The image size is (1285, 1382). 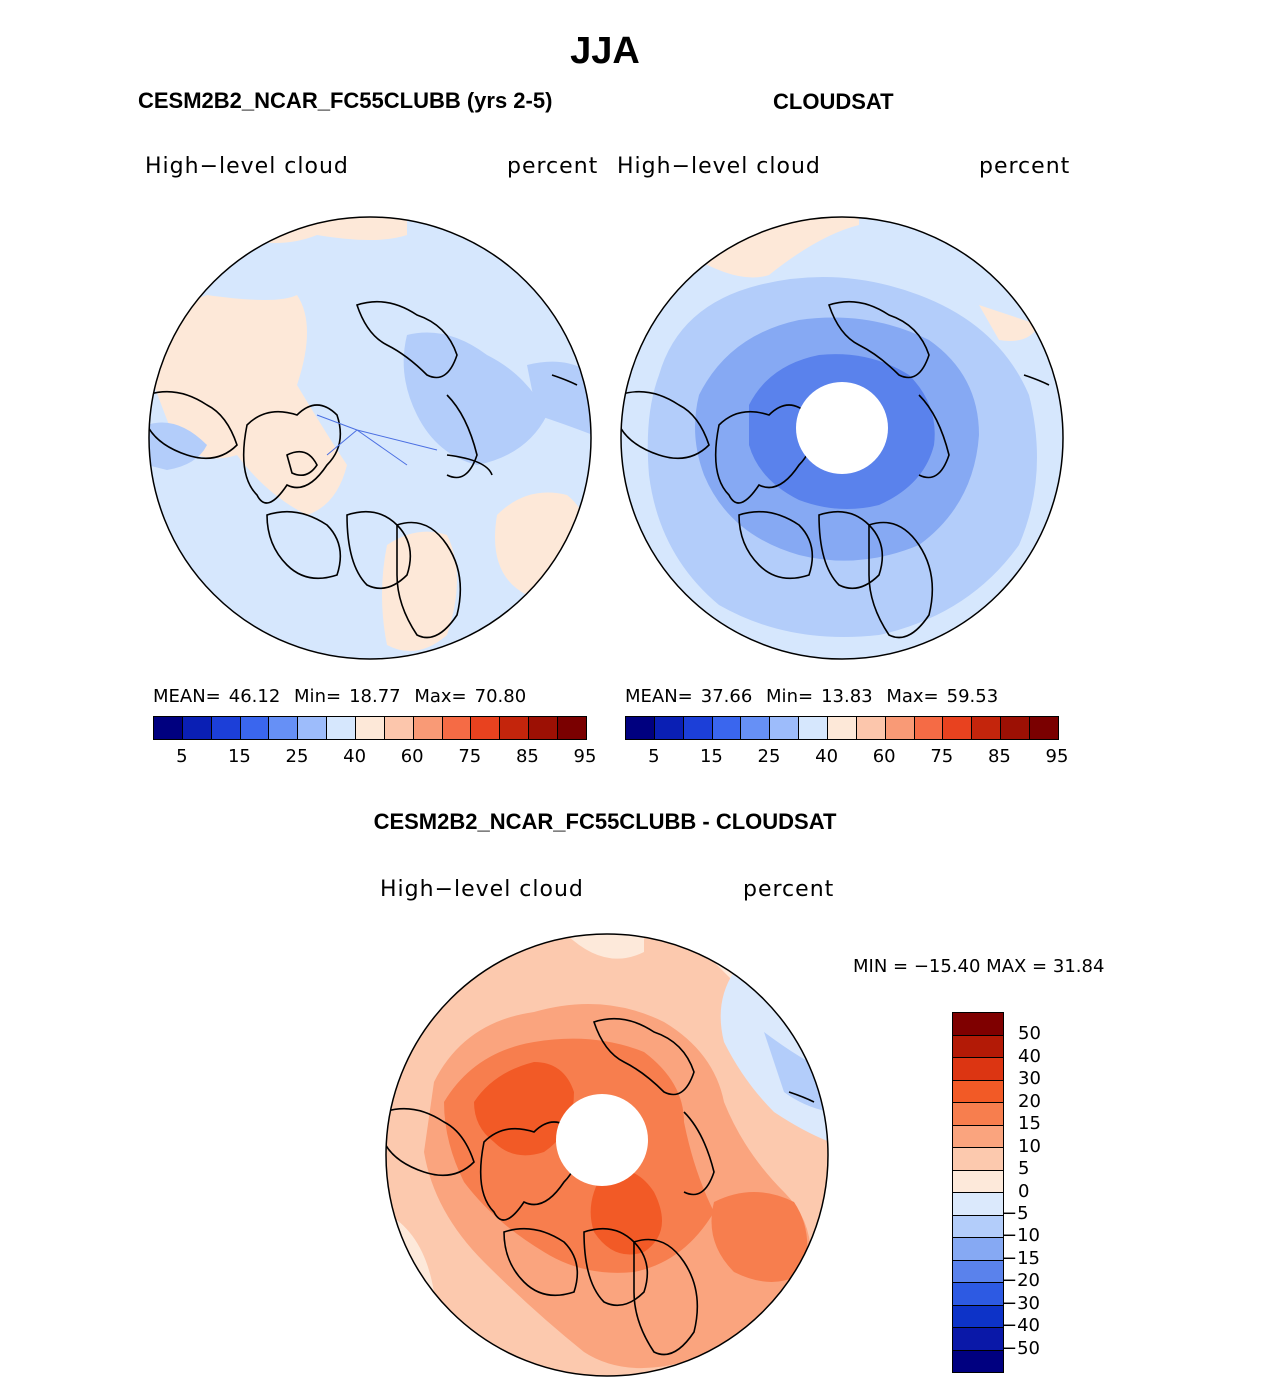 I want to click on obs-colorbar-tick-label: 75, so click(x=942, y=756).